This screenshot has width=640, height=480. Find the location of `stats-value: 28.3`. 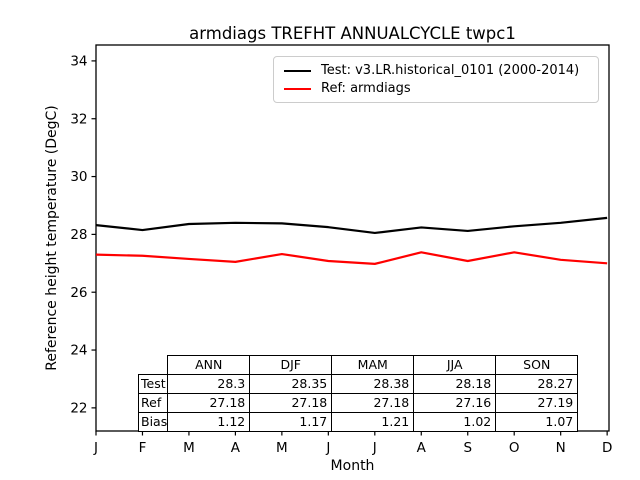

stats-value: 28.3 is located at coordinates (209, 384).